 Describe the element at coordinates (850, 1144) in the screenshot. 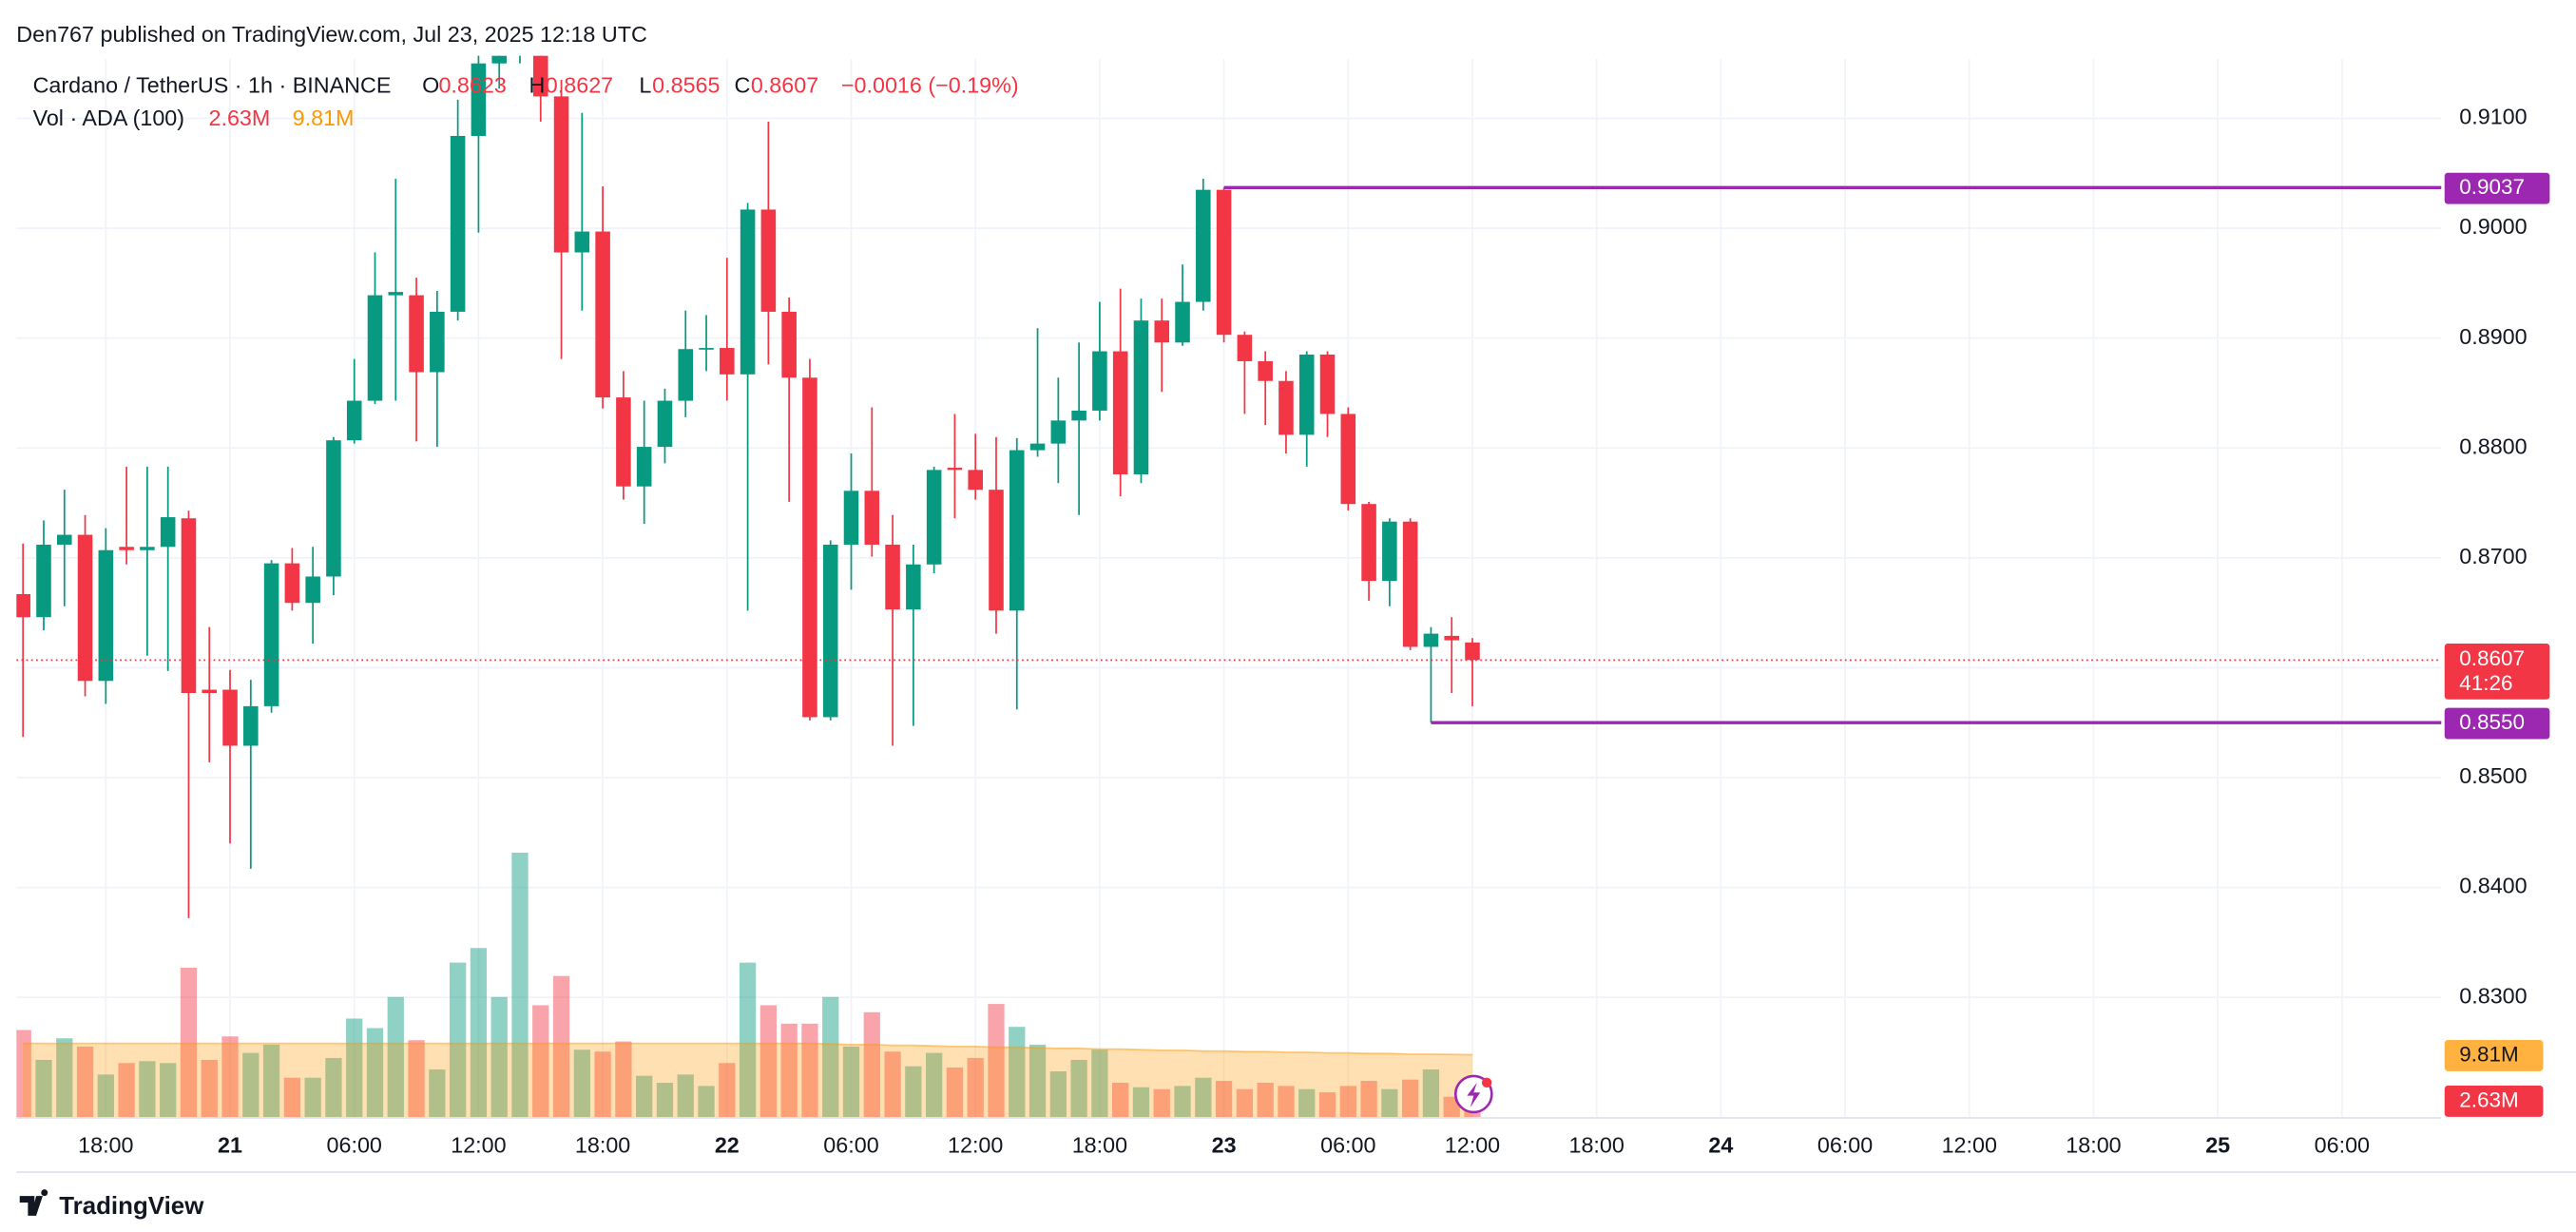

I see `x-tick-label: 06:00` at that location.